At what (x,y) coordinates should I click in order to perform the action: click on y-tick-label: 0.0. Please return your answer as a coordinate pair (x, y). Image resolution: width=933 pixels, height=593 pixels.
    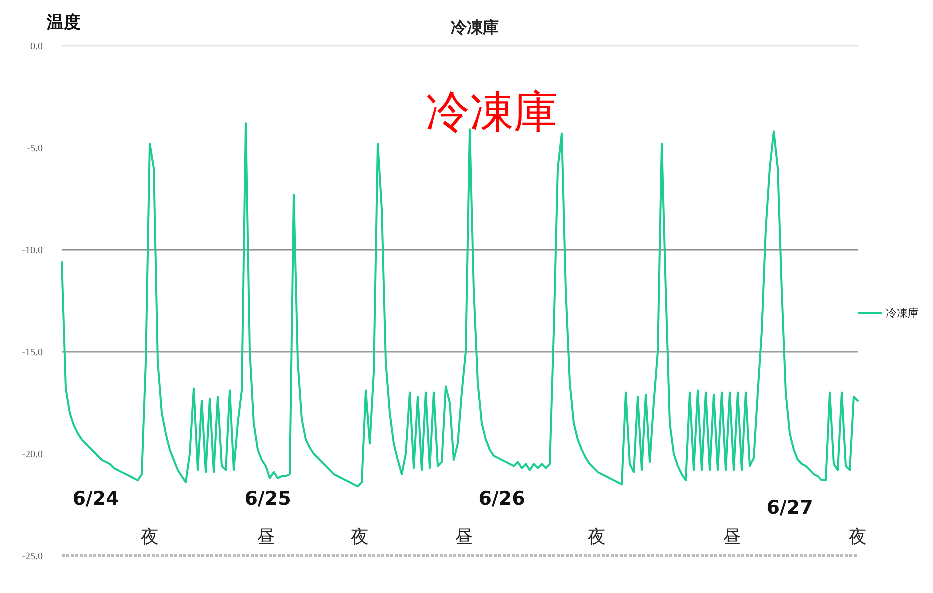
    Looking at the image, I should click on (36, 47).